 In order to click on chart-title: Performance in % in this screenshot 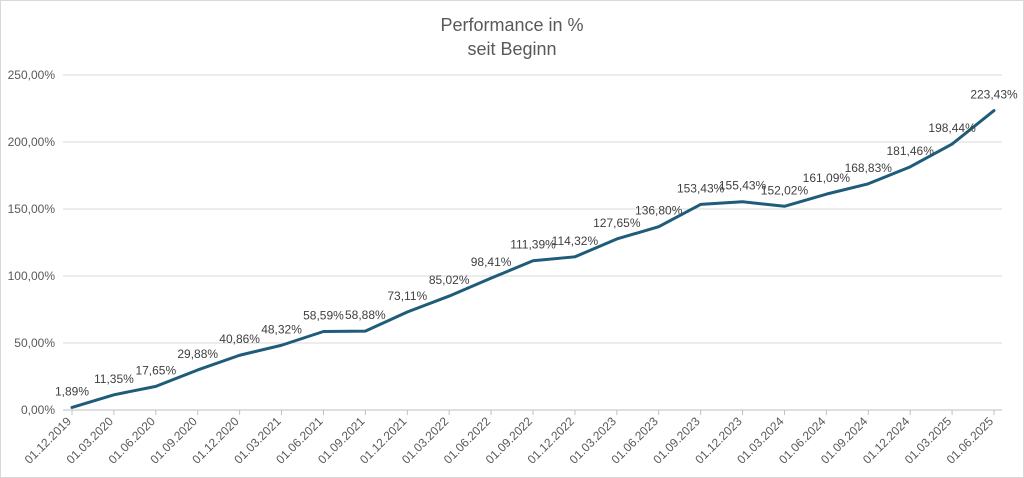, I will do `click(511, 25)`.